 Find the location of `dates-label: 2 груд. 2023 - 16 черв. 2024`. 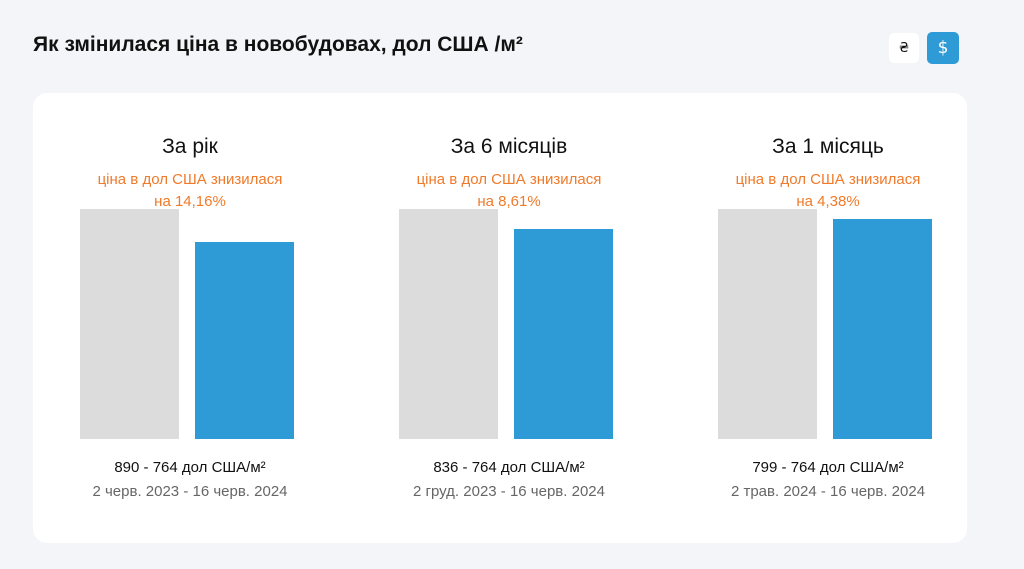

dates-label: 2 груд. 2023 - 16 черв. 2024 is located at coordinates (509, 491).